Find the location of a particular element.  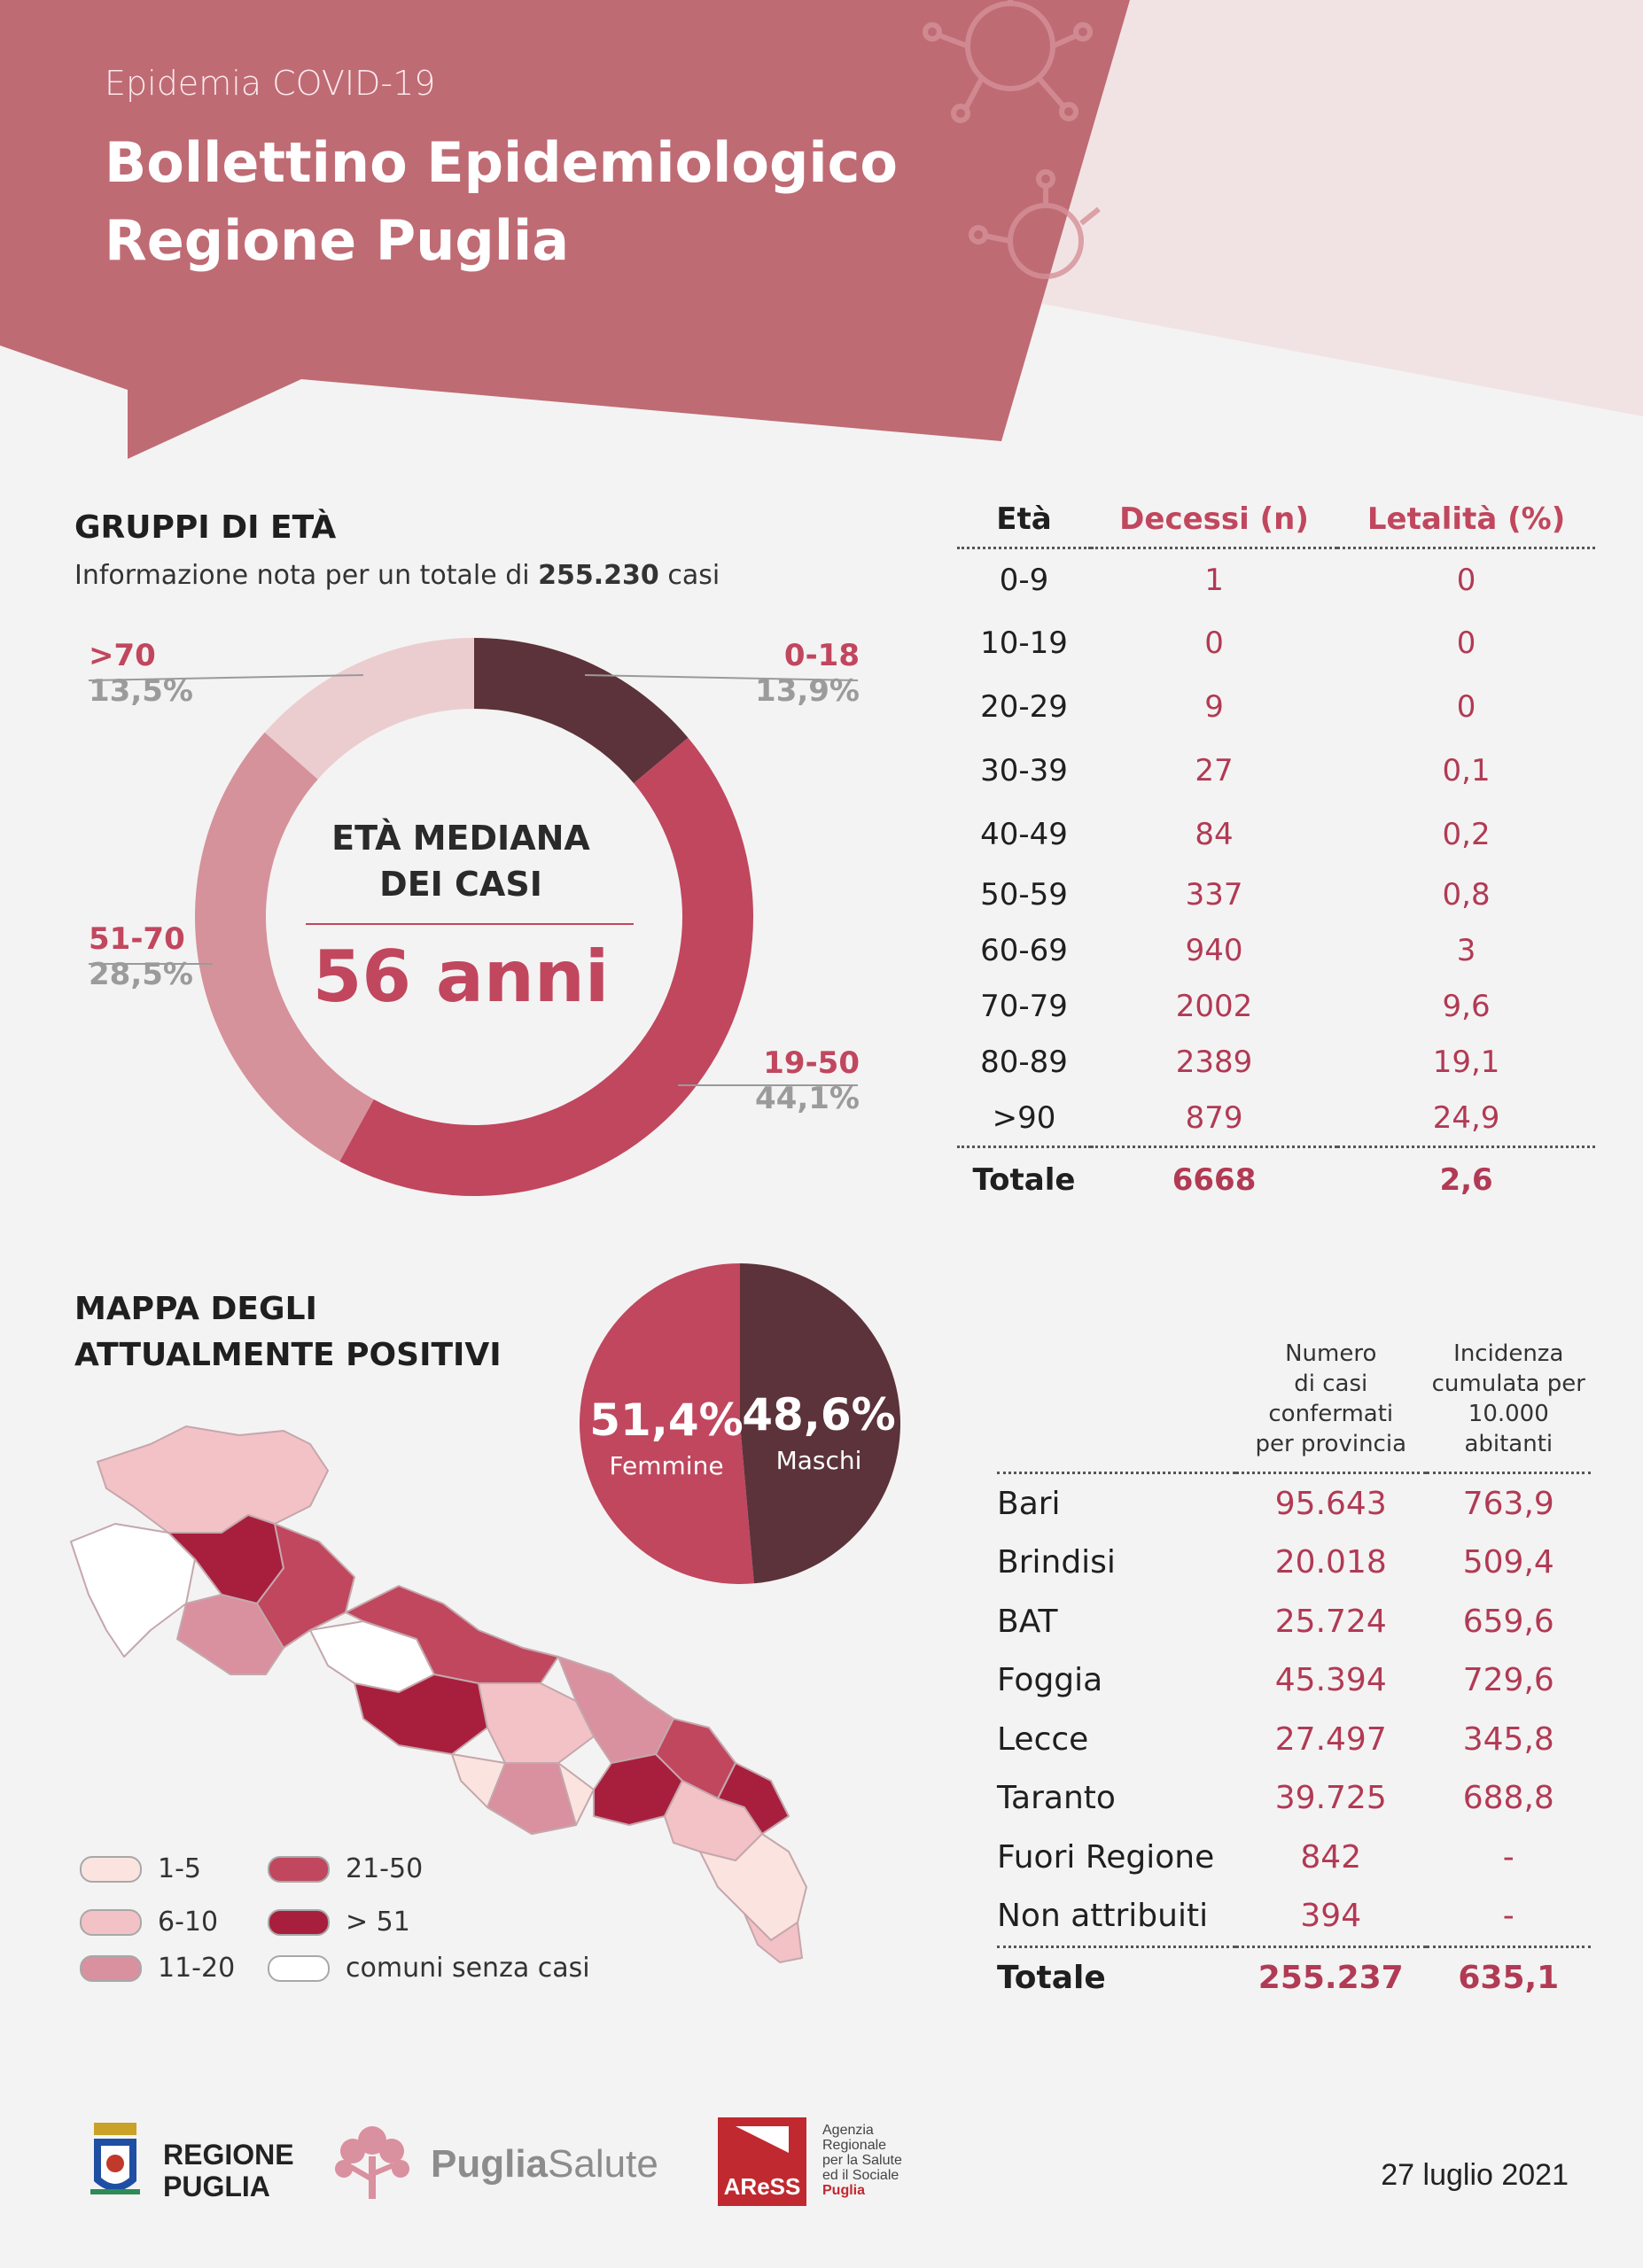

segment-label: 51-70 is located at coordinates (137, 939).